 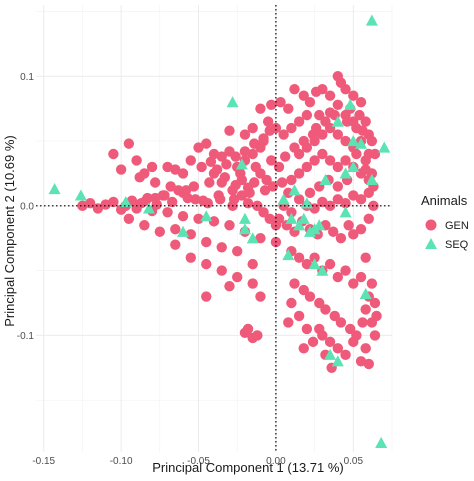 I want to click on y-axis-title: Principal Component 2 (10.69 %), so click(x=9, y=231).